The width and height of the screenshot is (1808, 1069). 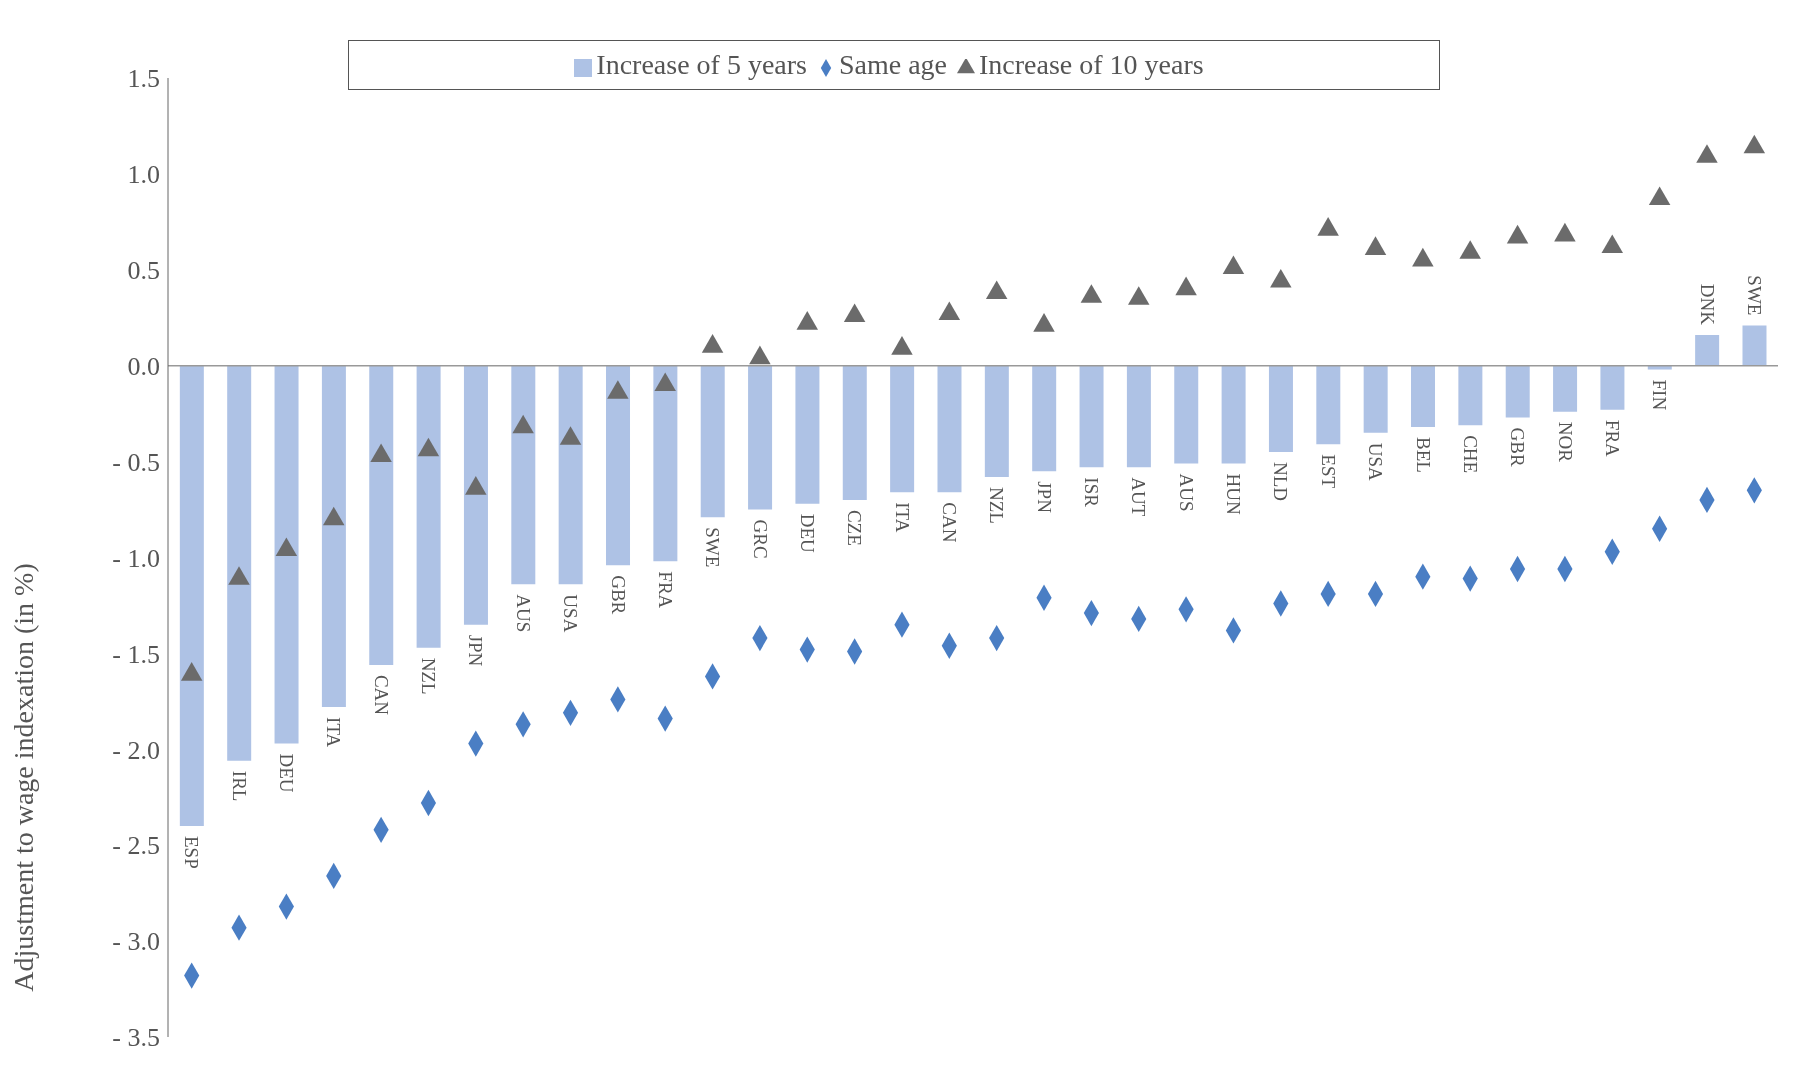 What do you see at coordinates (855, 527) in the screenshot?
I see `x-tick-label: CZE` at bounding box center [855, 527].